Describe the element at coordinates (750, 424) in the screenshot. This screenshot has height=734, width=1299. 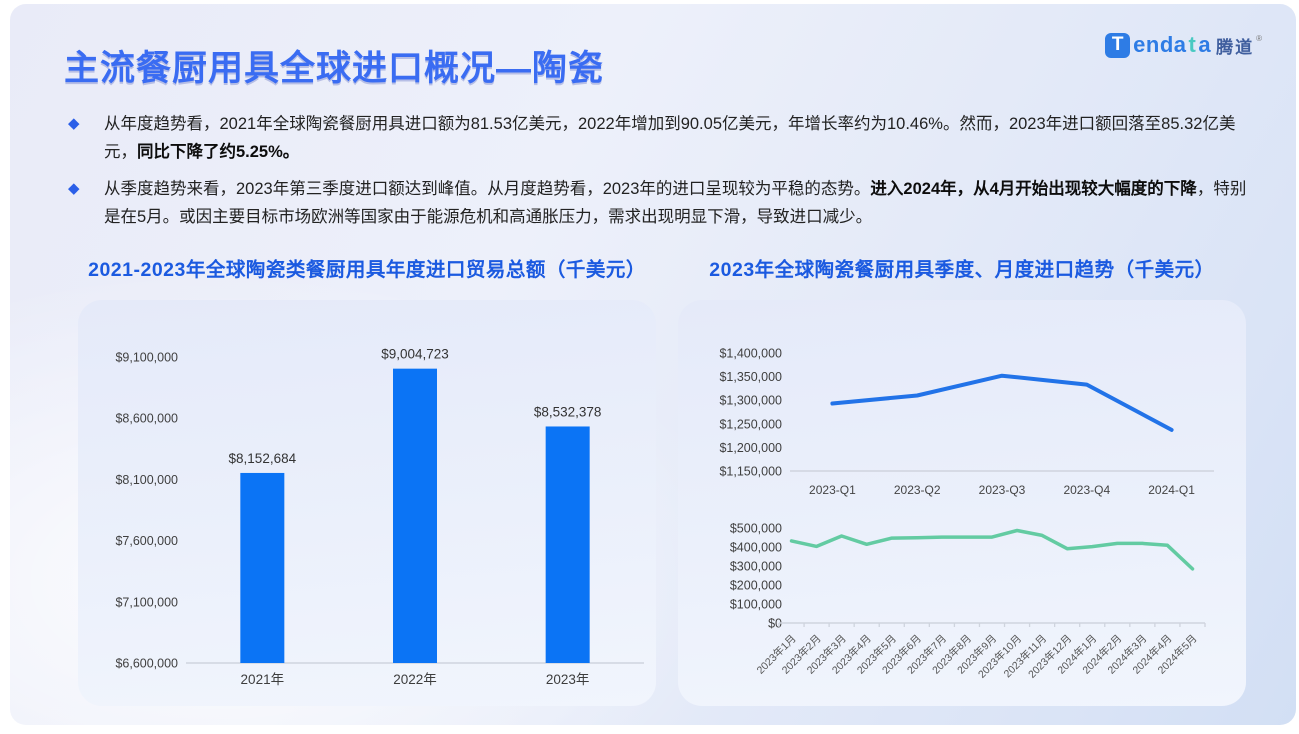
I see `y-axis-tick-label: $1,250,000` at that location.